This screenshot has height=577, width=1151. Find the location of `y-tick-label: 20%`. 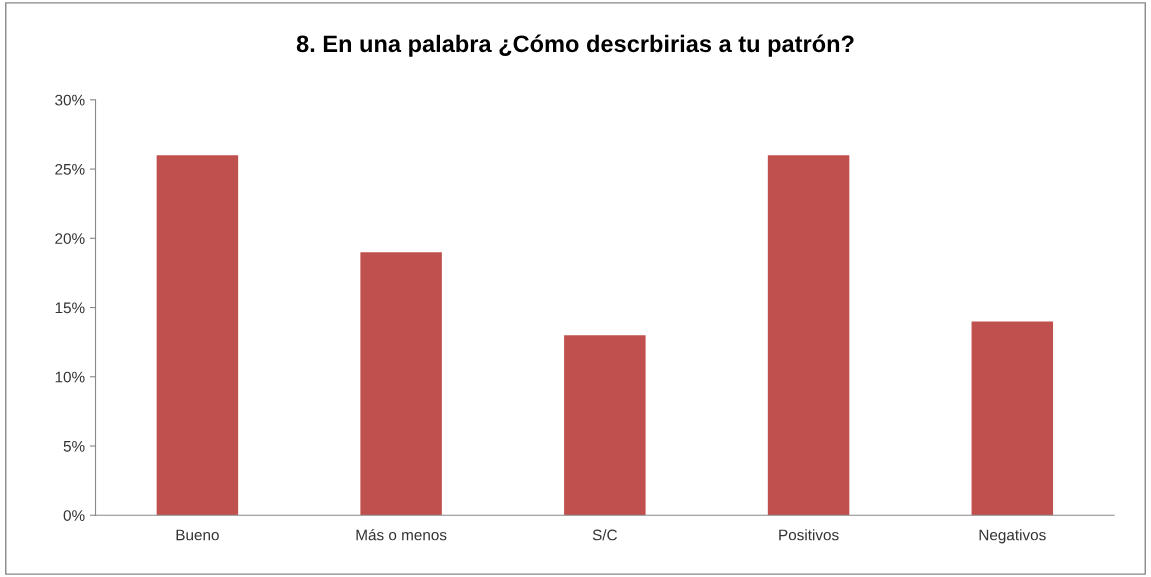

y-tick-label: 20% is located at coordinates (70, 238).